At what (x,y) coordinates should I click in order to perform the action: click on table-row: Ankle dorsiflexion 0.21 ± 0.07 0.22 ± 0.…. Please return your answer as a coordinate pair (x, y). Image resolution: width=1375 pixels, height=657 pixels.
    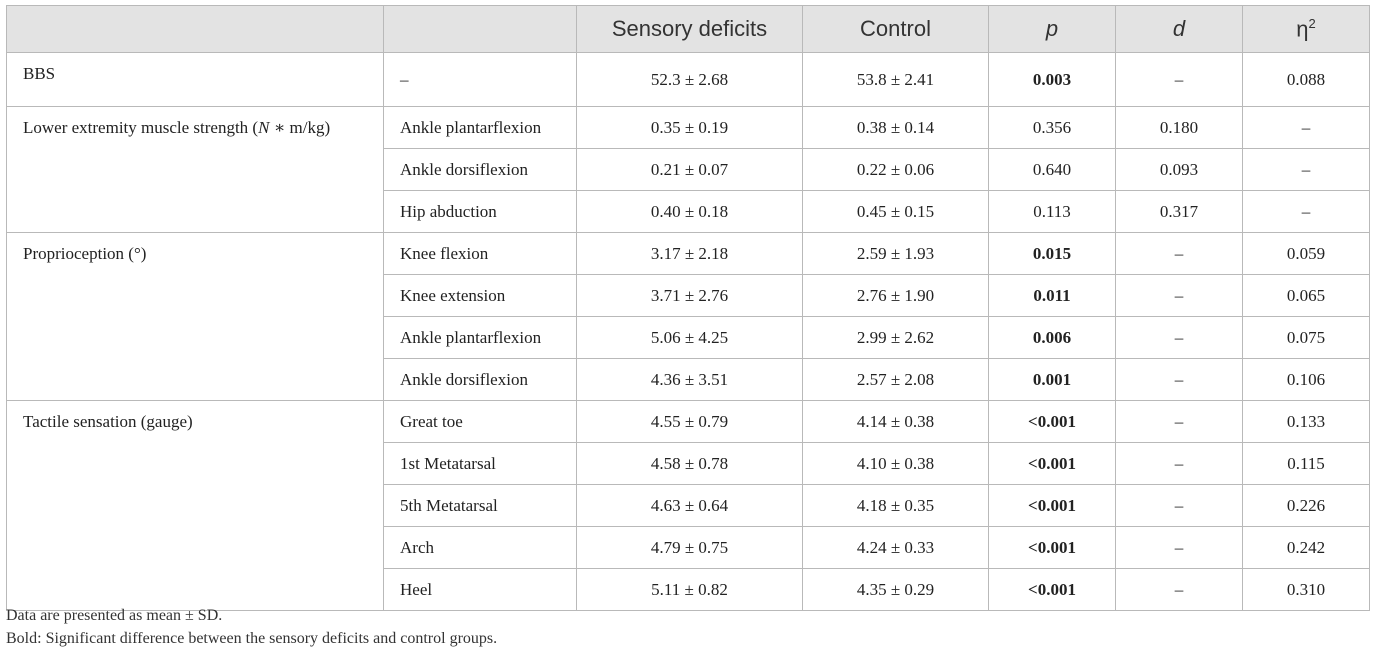
    Looking at the image, I should click on (688, 169).